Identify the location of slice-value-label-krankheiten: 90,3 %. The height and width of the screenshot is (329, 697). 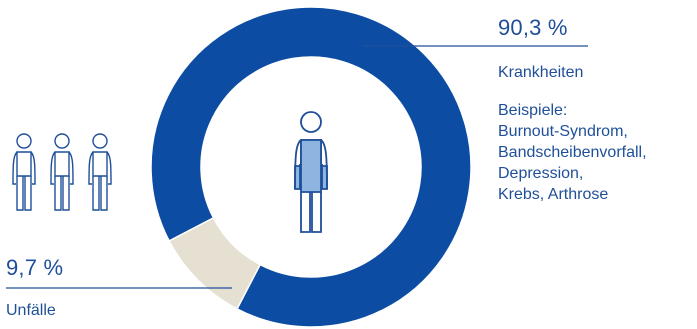
(533, 27).